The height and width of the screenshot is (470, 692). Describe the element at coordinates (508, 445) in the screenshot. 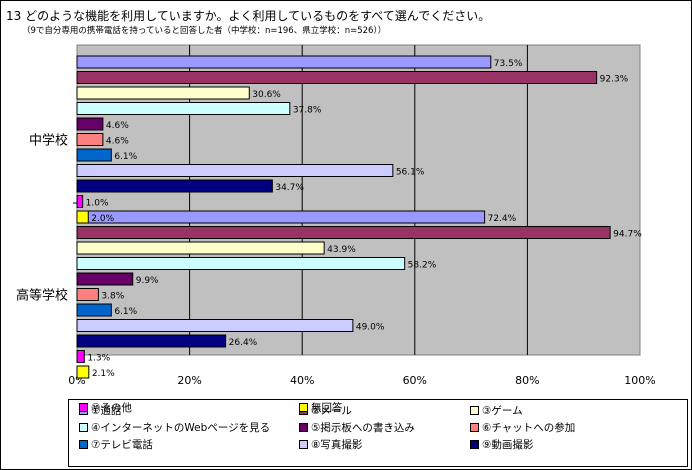

I see `legend-label: ⑨動画撮影` at that location.